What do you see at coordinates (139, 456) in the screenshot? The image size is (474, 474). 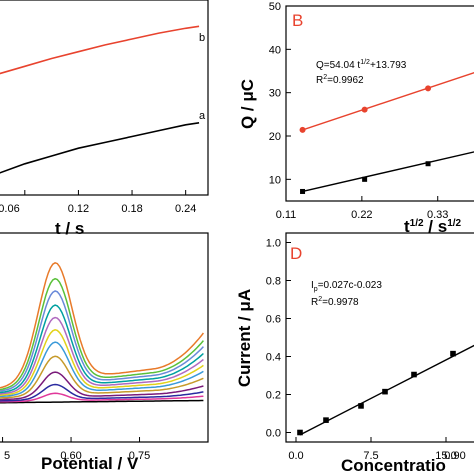 I see `panel-c-x-tick-label: 0.75` at bounding box center [139, 456].